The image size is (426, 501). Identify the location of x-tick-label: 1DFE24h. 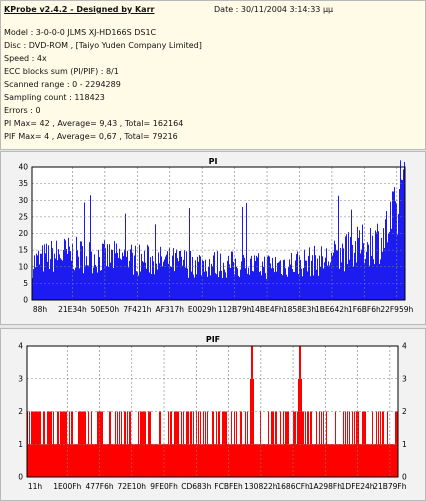
(358, 486).